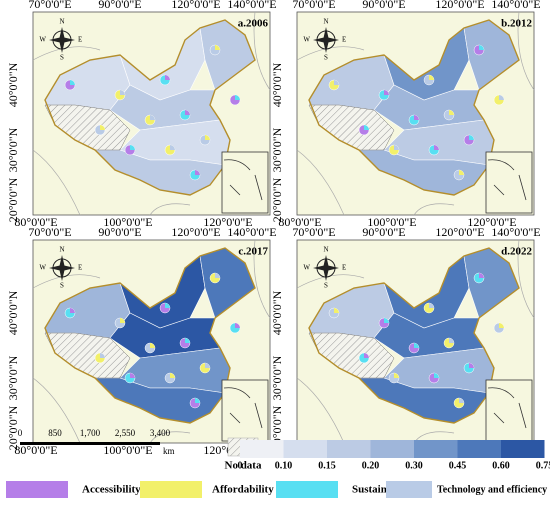  Describe the element at coordinates (516, 24) in the screenshot. I see `panel-label: b.2012` at that location.